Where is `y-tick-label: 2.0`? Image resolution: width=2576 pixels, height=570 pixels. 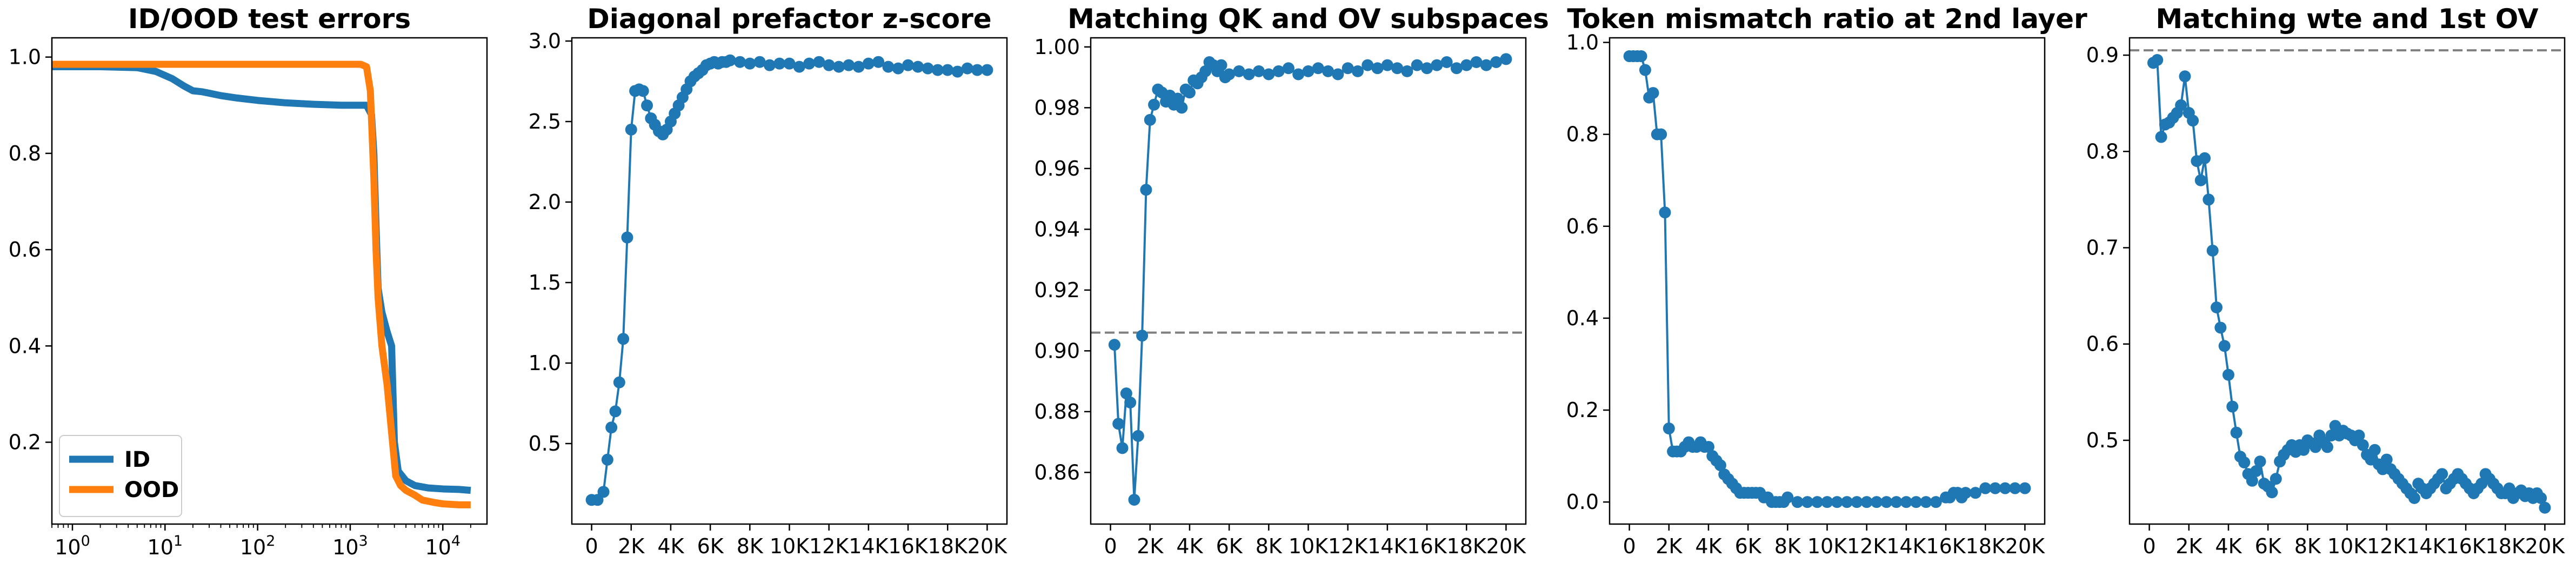 y-tick-label: 2.0 is located at coordinates (545, 202).